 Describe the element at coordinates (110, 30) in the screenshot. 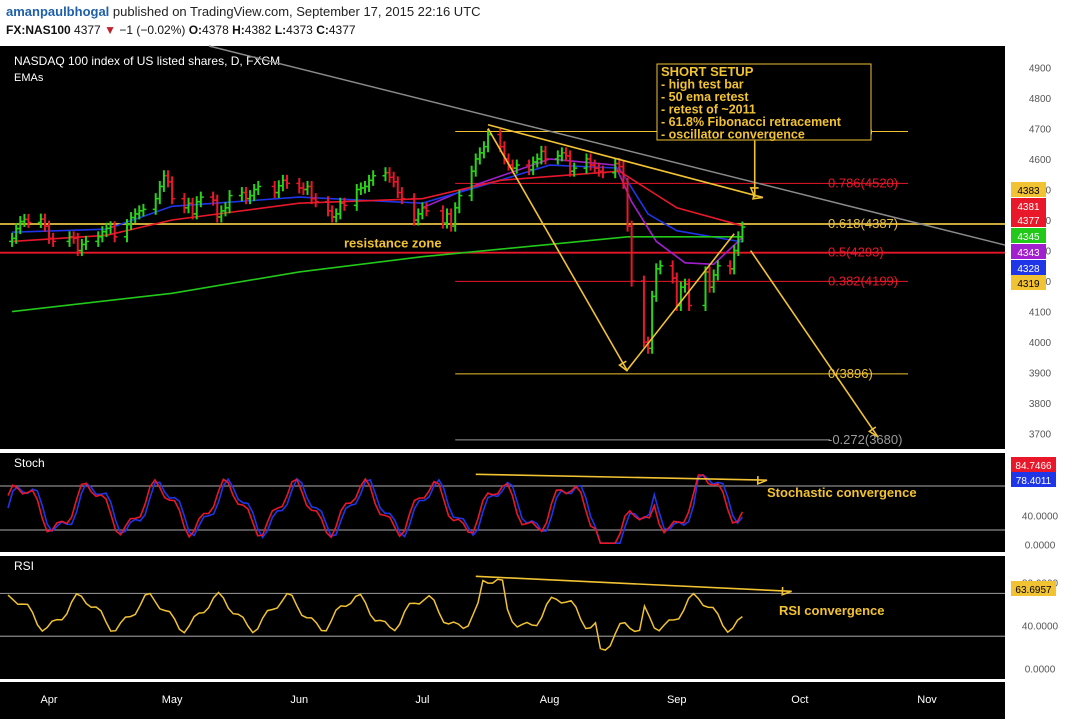

I see `down-arrow-icon: ▼` at that location.